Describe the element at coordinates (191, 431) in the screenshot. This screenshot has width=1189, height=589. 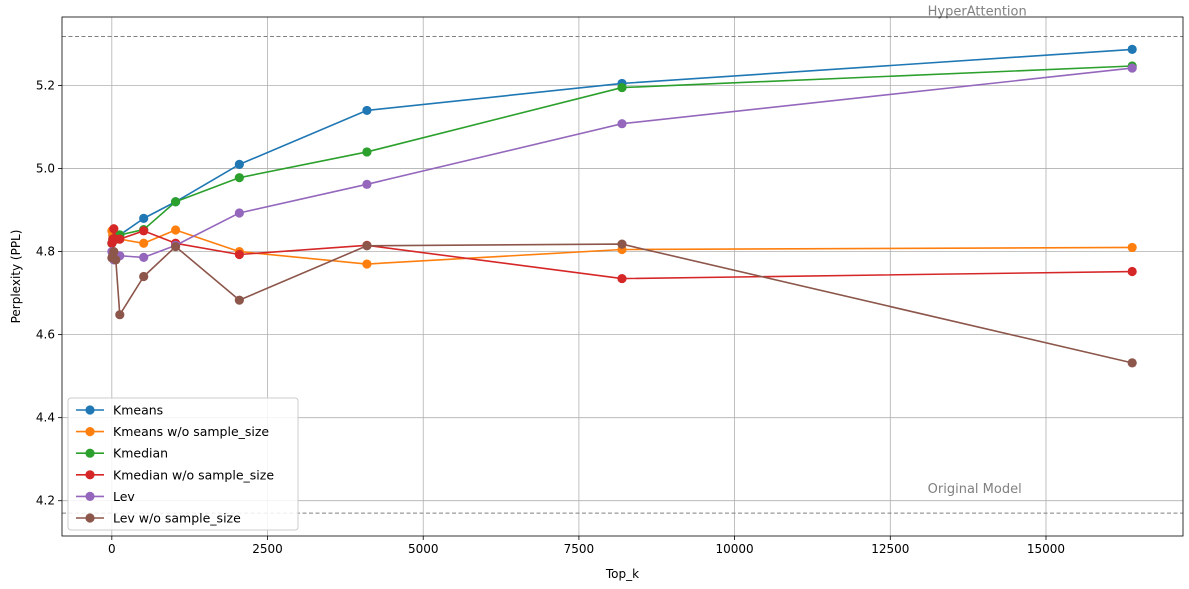
I see `legend-label: Kmeans w/o sample_size` at that location.